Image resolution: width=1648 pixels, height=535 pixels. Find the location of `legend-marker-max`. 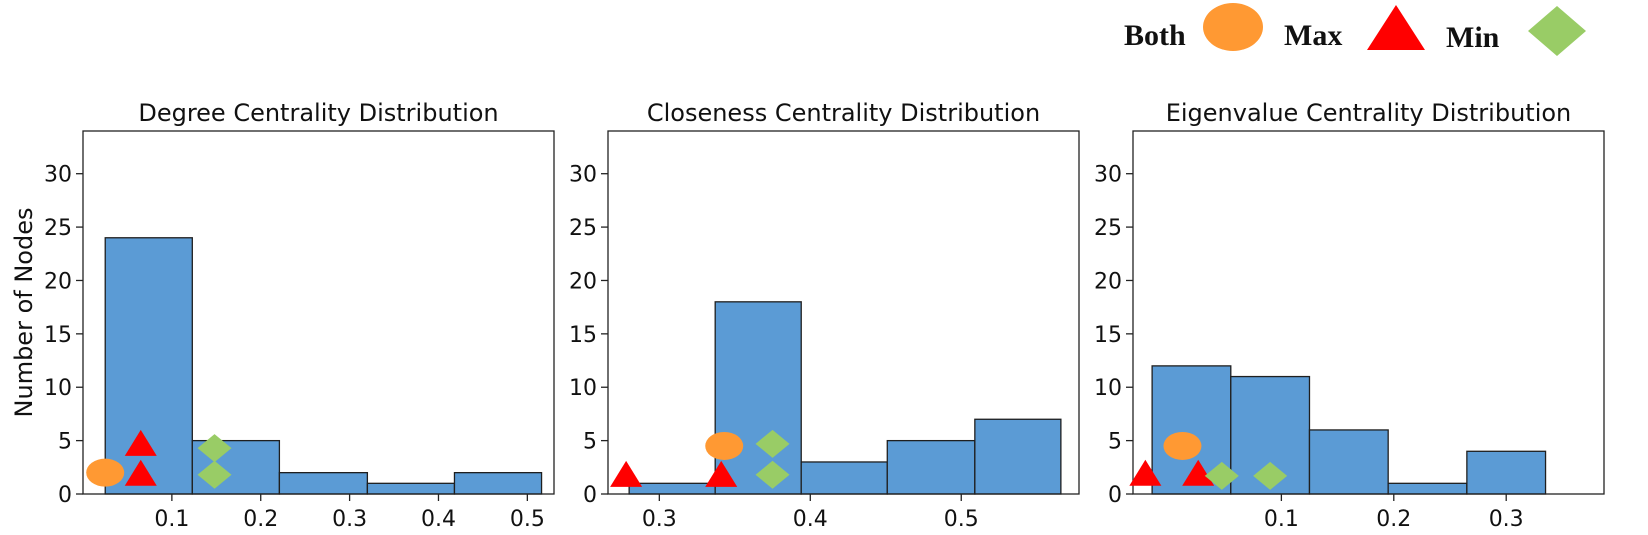

legend-marker-max is located at coordinates (1396, 27).